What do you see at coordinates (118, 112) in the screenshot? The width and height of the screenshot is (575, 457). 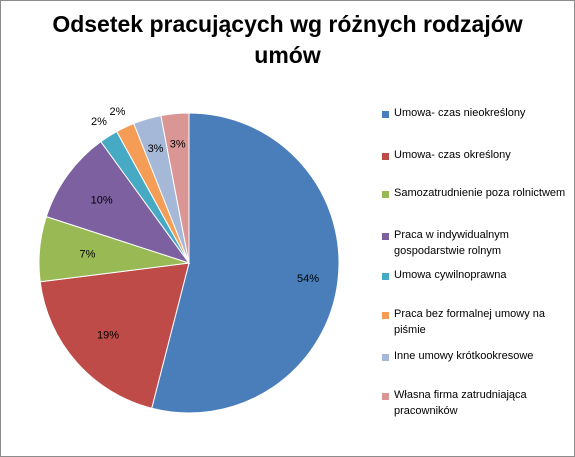 I see `data-label-6: 2%` at bounding box center [118, 112].